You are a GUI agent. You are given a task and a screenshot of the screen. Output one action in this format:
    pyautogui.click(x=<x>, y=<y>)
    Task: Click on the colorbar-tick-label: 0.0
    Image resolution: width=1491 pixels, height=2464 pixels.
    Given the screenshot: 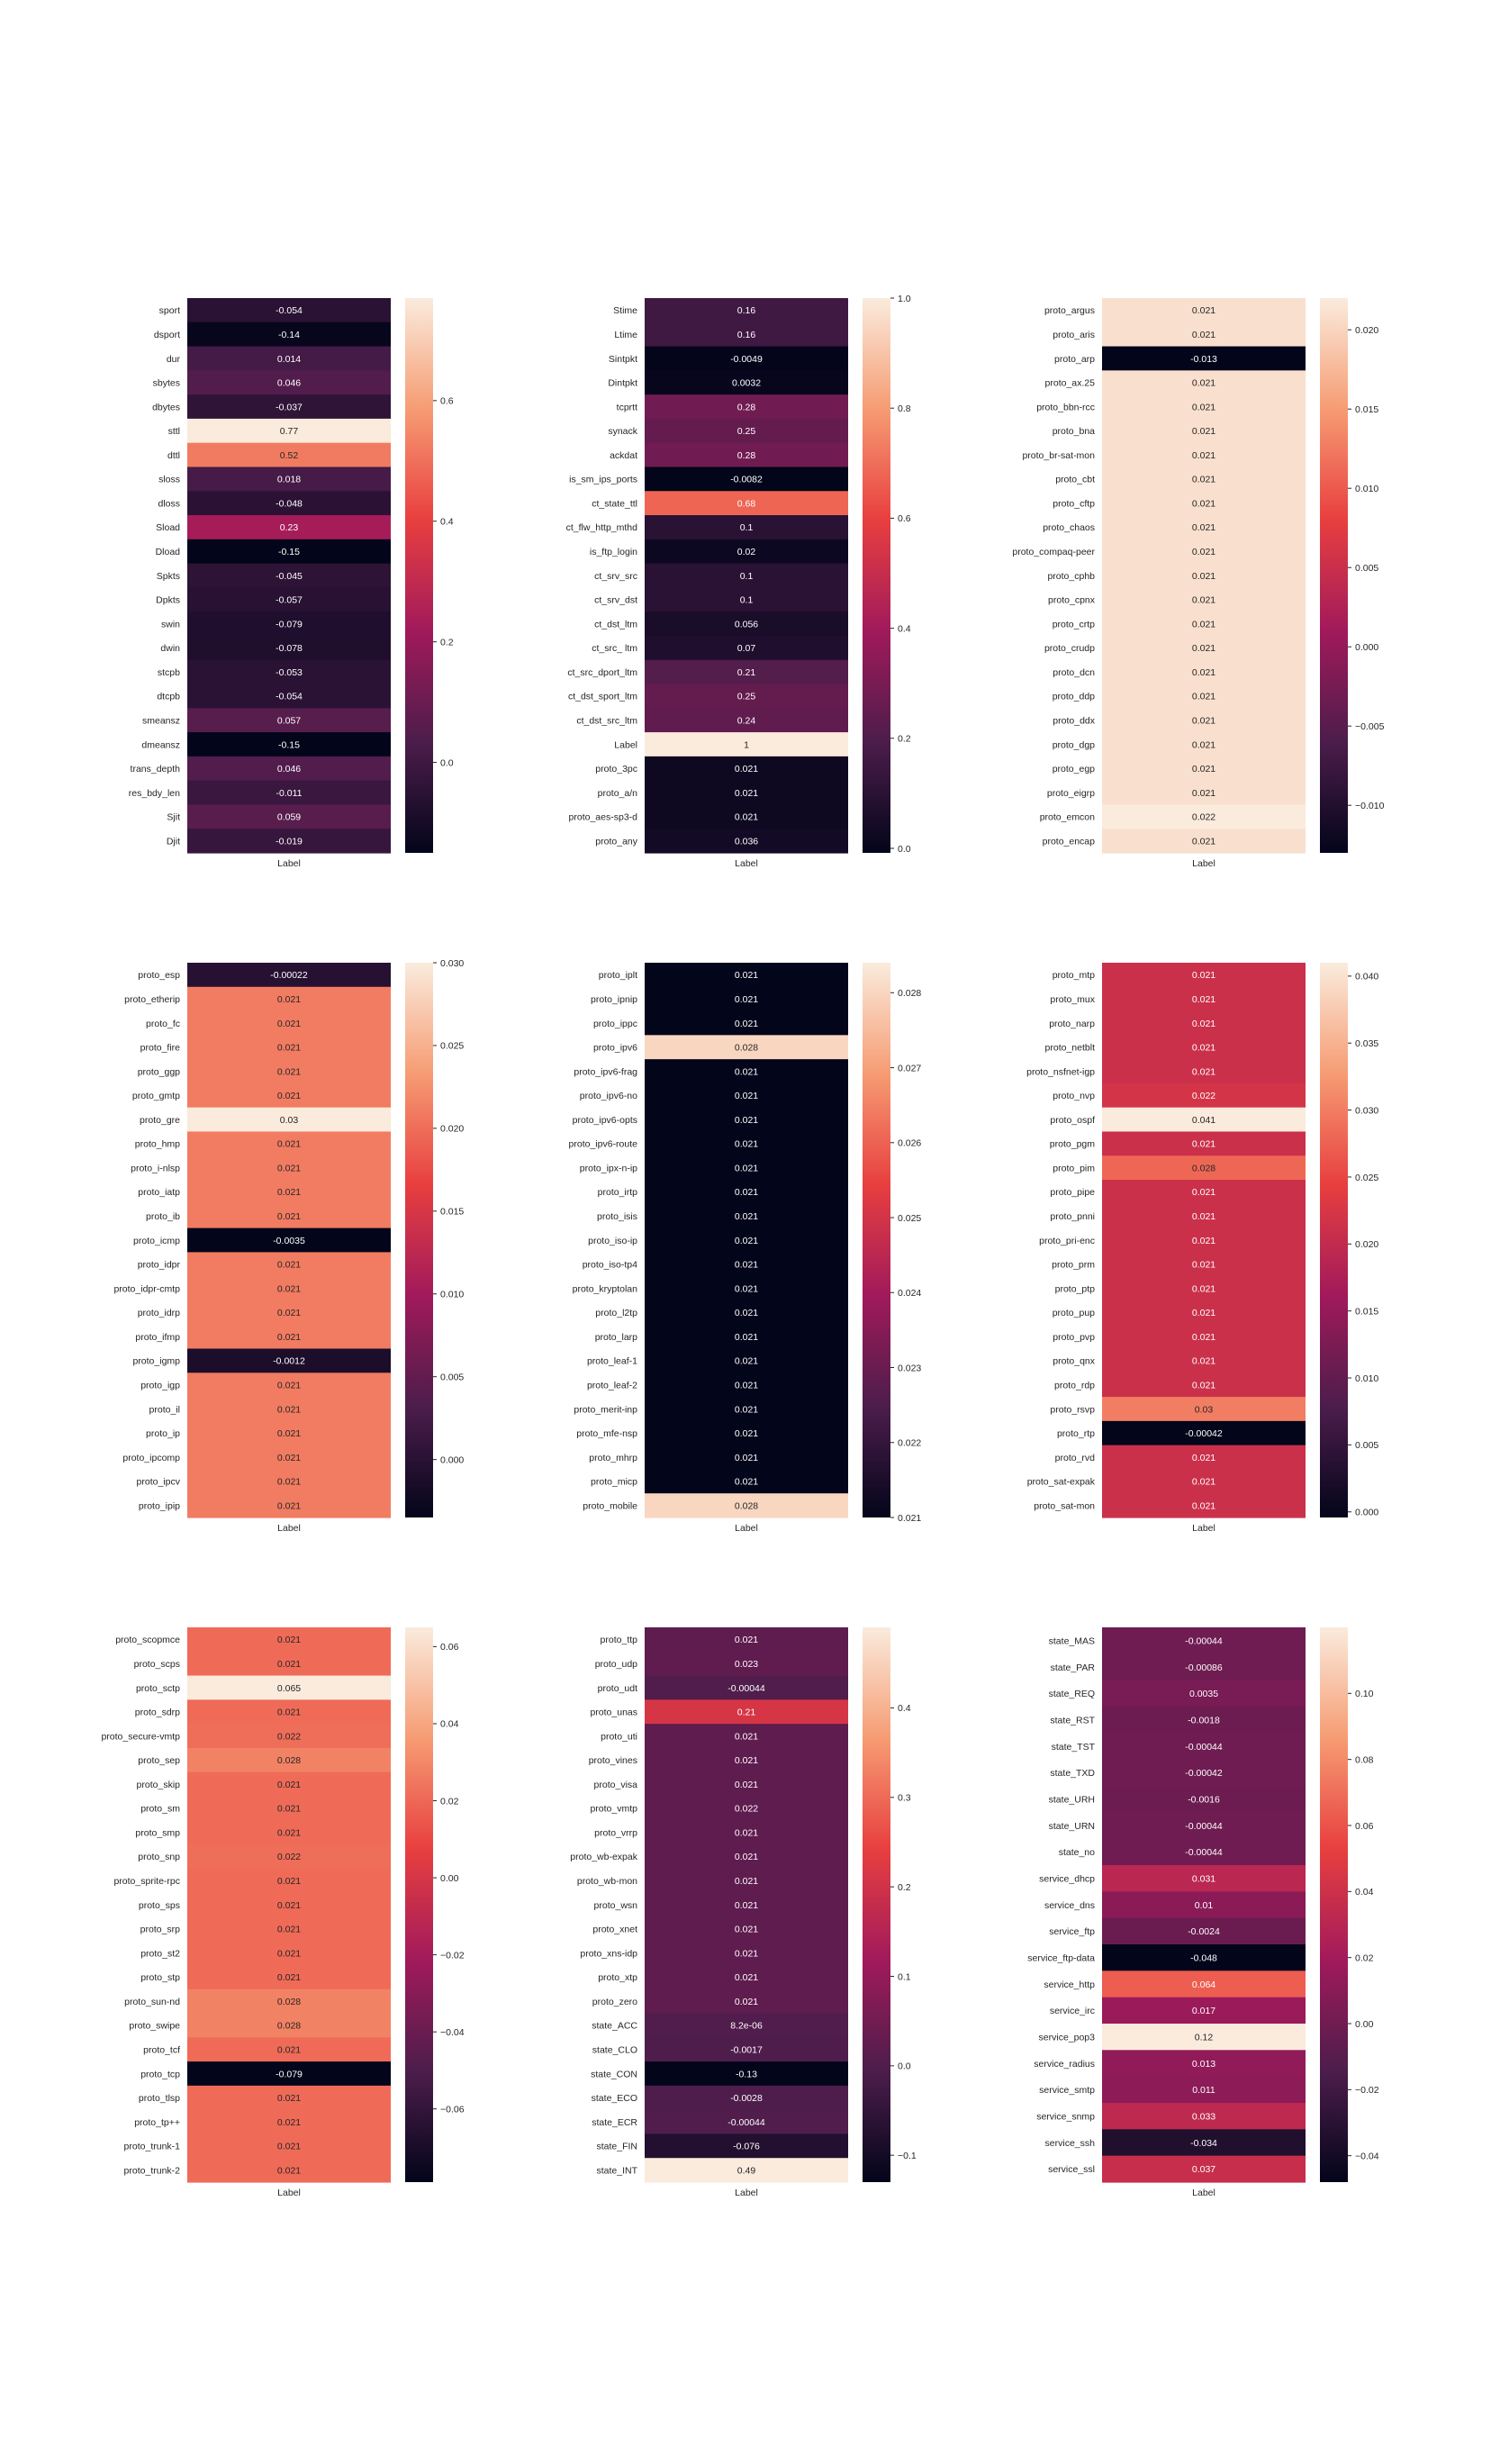 What is the action you would take?
    pyautogui.click(x=904, y=2066)
    